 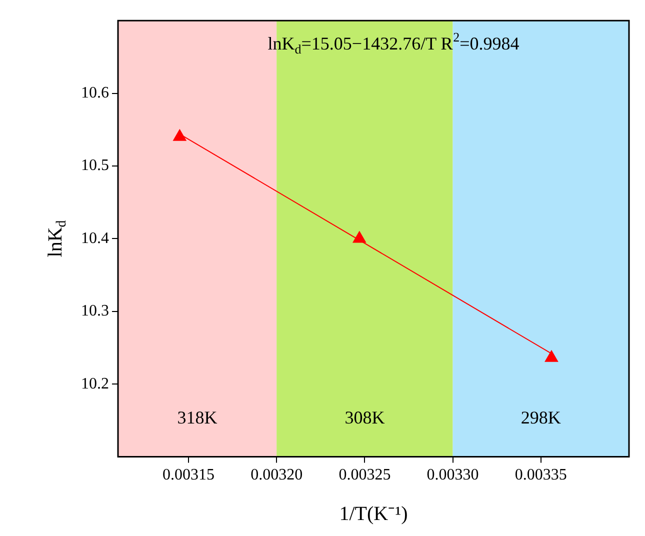 What do you see at coordinates (188, 475) in the screenshot?
I see `x-tick-label: 0.00315` at bounding box center [188, 475].